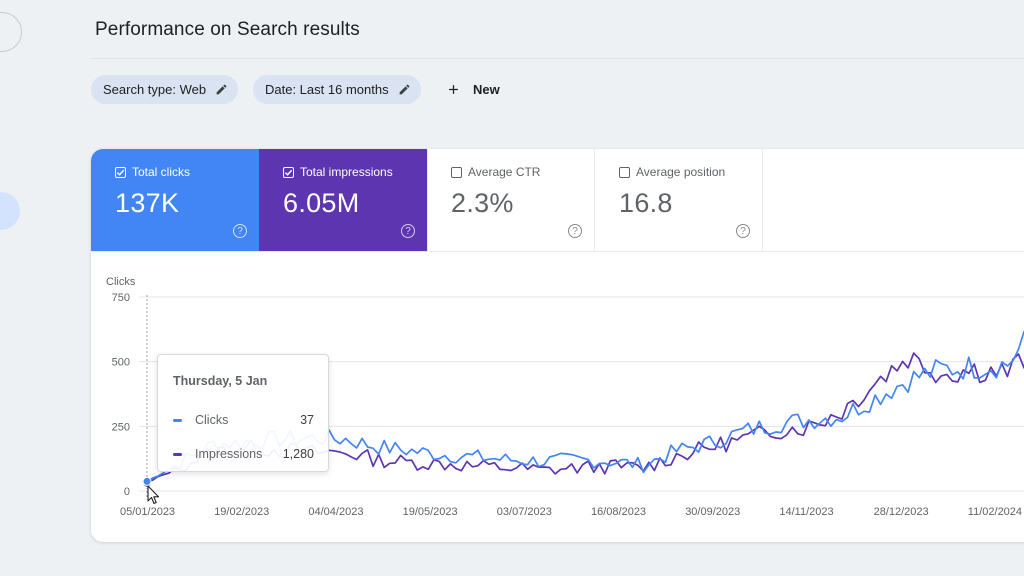  I want to click on new-filter-button: New, so click(471, 89).